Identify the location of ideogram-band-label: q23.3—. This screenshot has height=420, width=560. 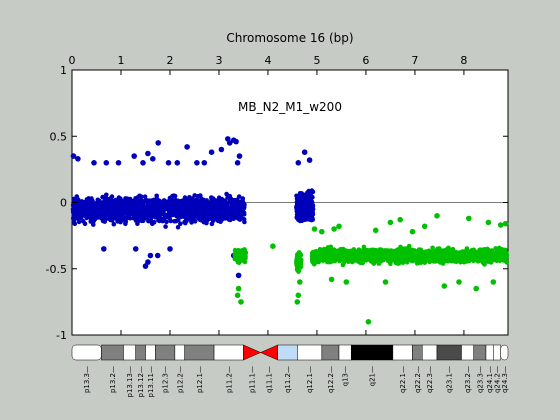
(480, 379).